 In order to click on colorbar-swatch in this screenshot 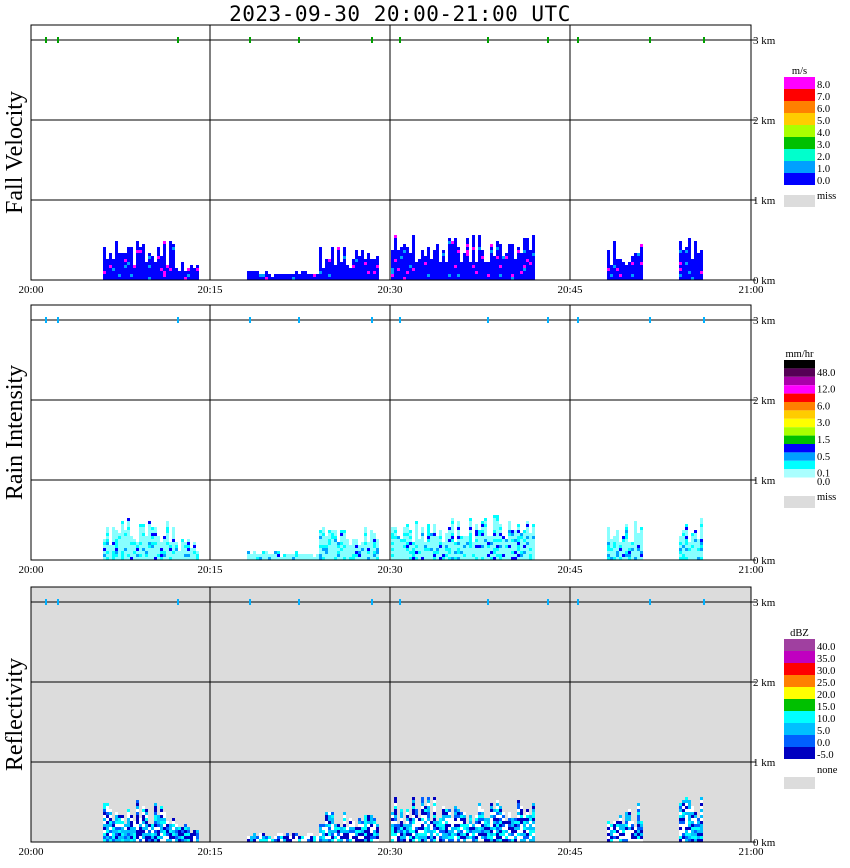, I will do `click(799, 372)`.